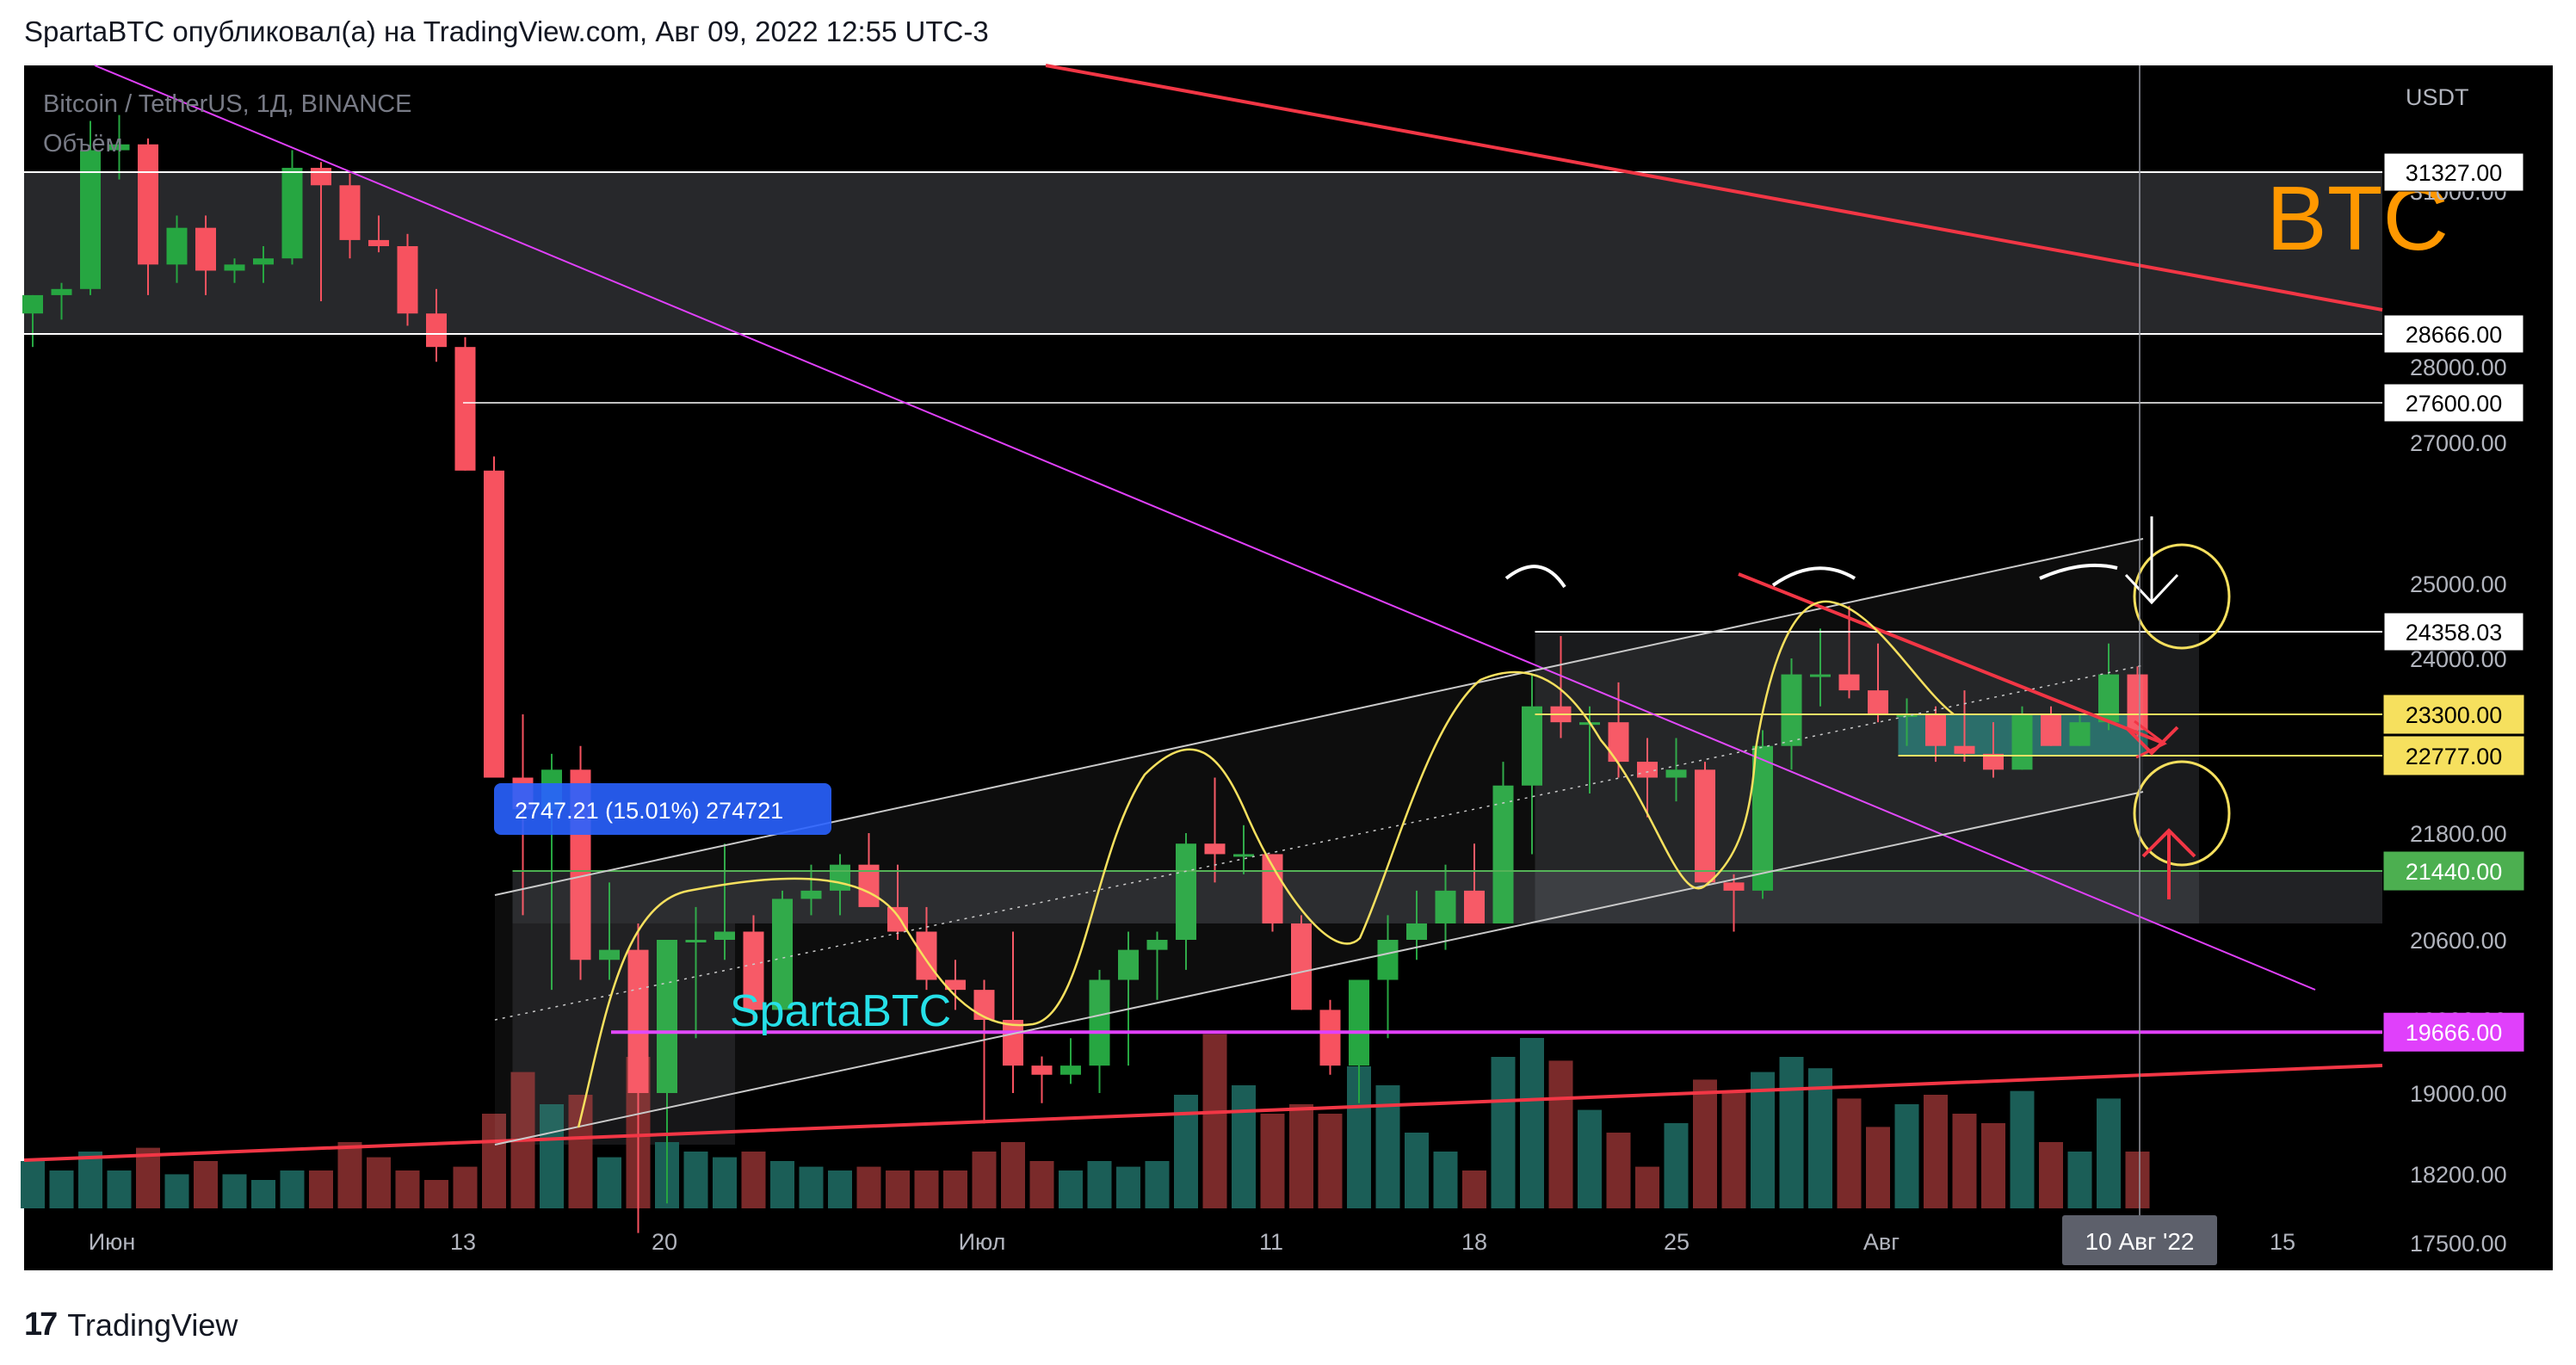 Image resolution: width=2576 pixels, height=1365 pixels. What do you see at coordinates (840, 1011) in the screenshot?
I see `author-label: SpartaBTC` at bounding box center [840, 1011].